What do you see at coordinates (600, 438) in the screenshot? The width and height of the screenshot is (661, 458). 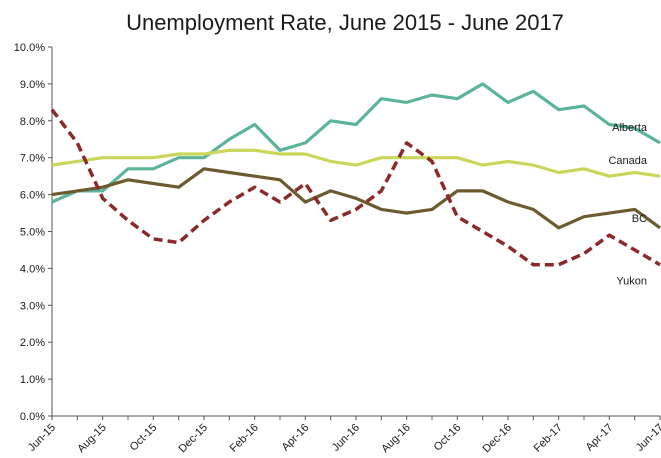 I see `x-tick-label: Apr-17` at bounding box center [600, 438].